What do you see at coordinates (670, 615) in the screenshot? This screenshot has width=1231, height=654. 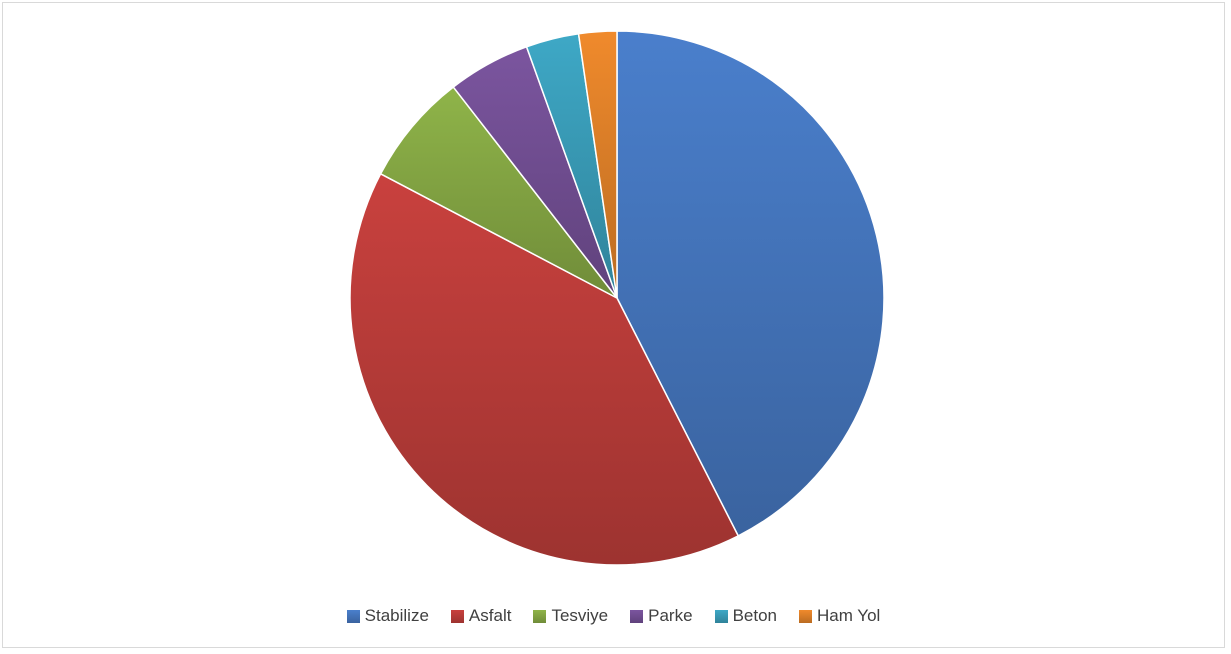 I see `legend-label: Parke` at bounding box center [670, 615].